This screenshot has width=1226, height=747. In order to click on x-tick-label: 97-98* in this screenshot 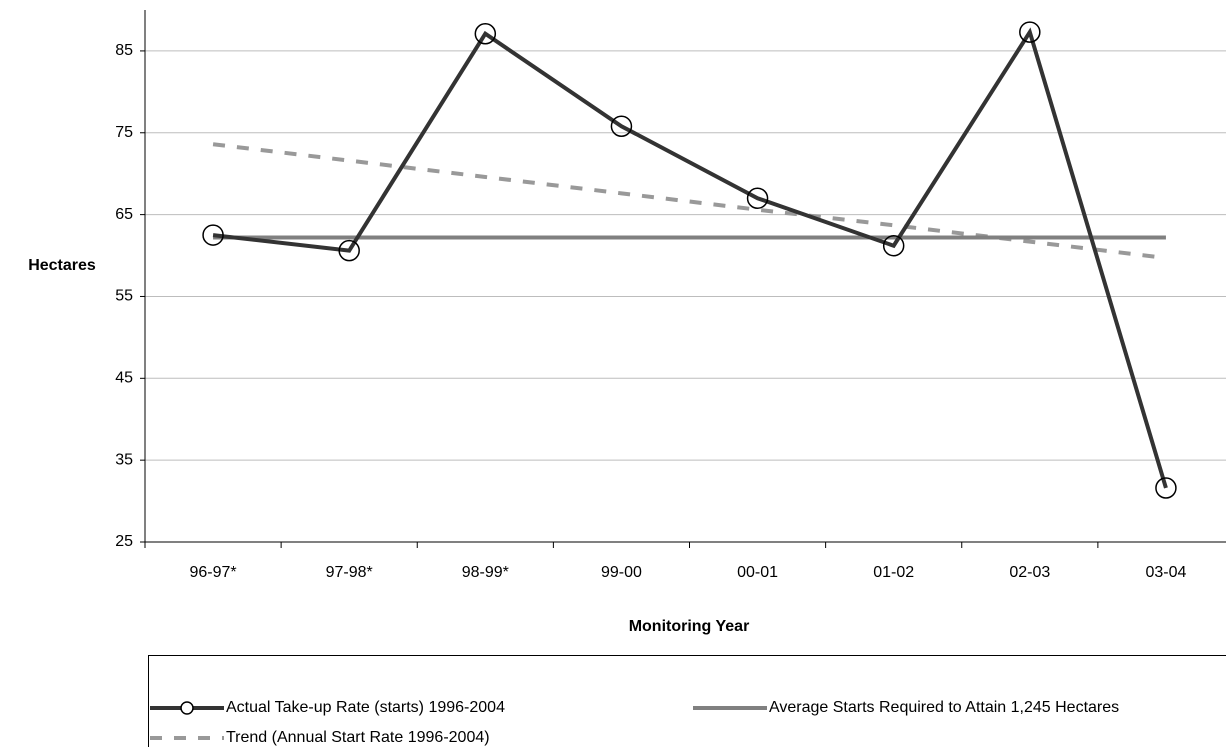, I will do `click(349, 572)`.